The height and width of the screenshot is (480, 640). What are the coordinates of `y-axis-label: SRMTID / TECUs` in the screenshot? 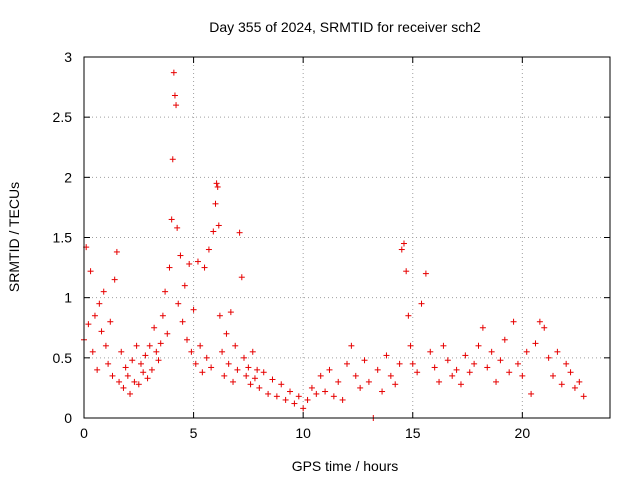 It's located at (14, 237).